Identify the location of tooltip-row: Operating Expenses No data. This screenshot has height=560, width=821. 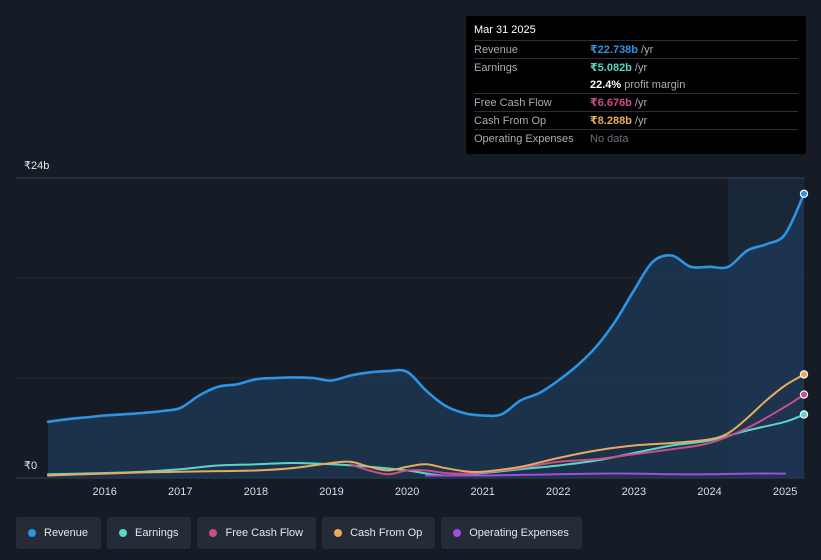
(636, 138).